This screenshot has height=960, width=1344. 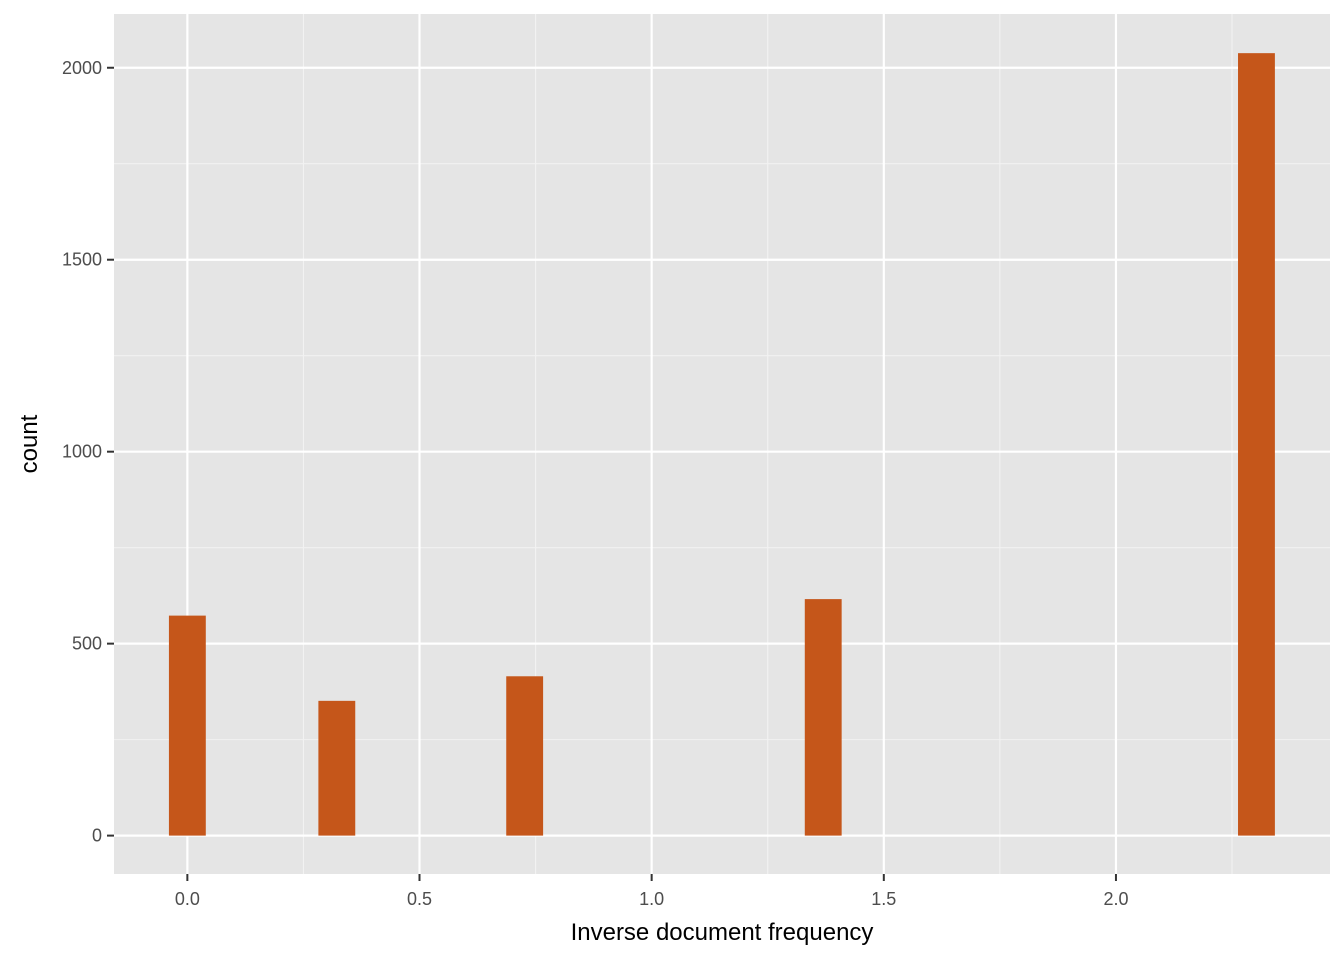 I want to click on y-axis-title: count, so click(x=29, y=443).